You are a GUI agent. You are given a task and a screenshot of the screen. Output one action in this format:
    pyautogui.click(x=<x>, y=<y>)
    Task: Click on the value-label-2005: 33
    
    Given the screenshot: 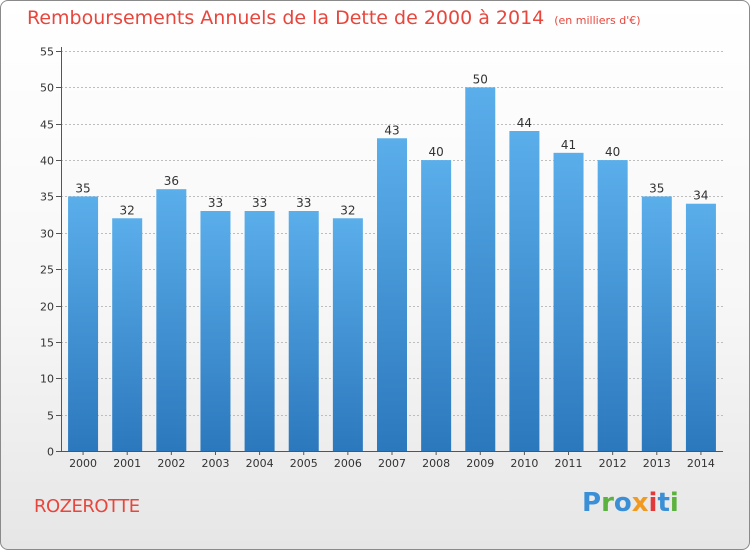 What is the action you would take?
    pyautogui.click(x=303, y=203)
    